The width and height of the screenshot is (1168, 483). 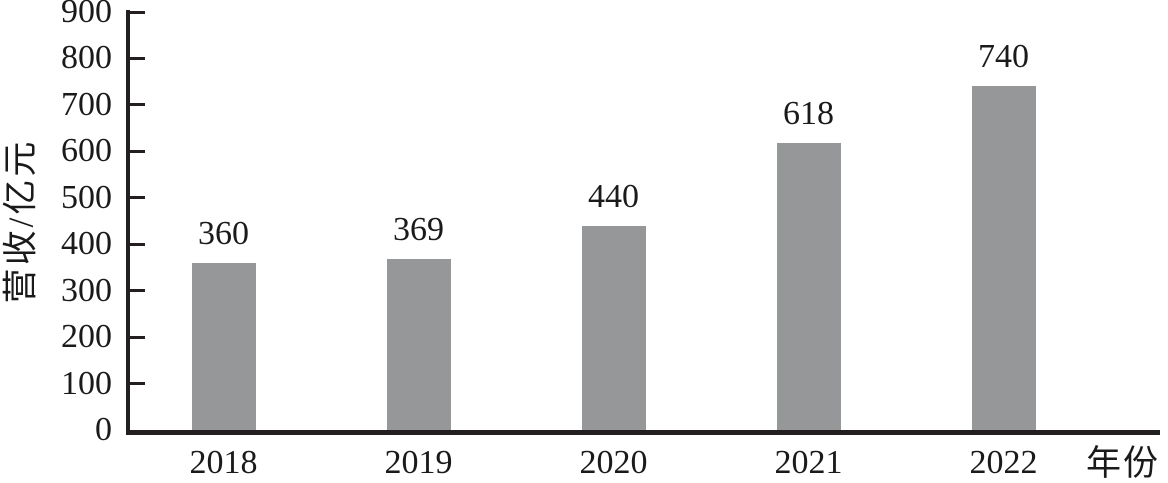 I want to click on y-tick-label: 700, so click(x=86, y=104).